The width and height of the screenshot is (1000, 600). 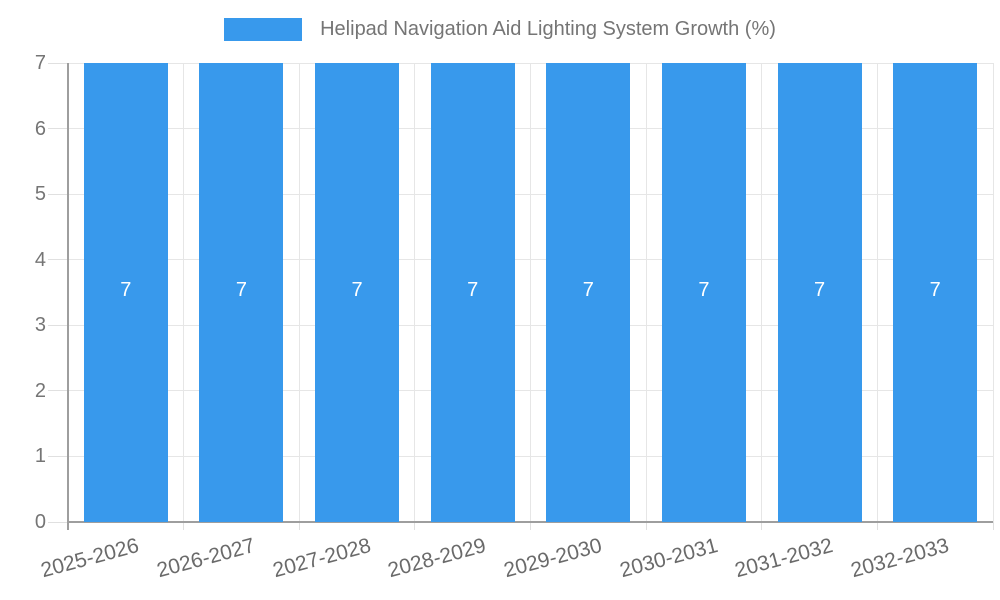 I want to click on x-axis-label: 2031-2032, so click(x=784, y=558).